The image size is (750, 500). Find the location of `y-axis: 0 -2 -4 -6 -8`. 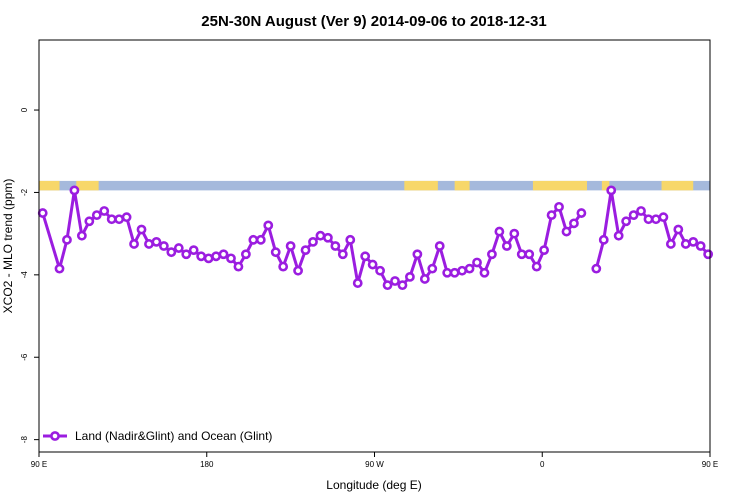

y-axis: 0 -2 -4 -6 -8 is located at coordinates (29, 275).